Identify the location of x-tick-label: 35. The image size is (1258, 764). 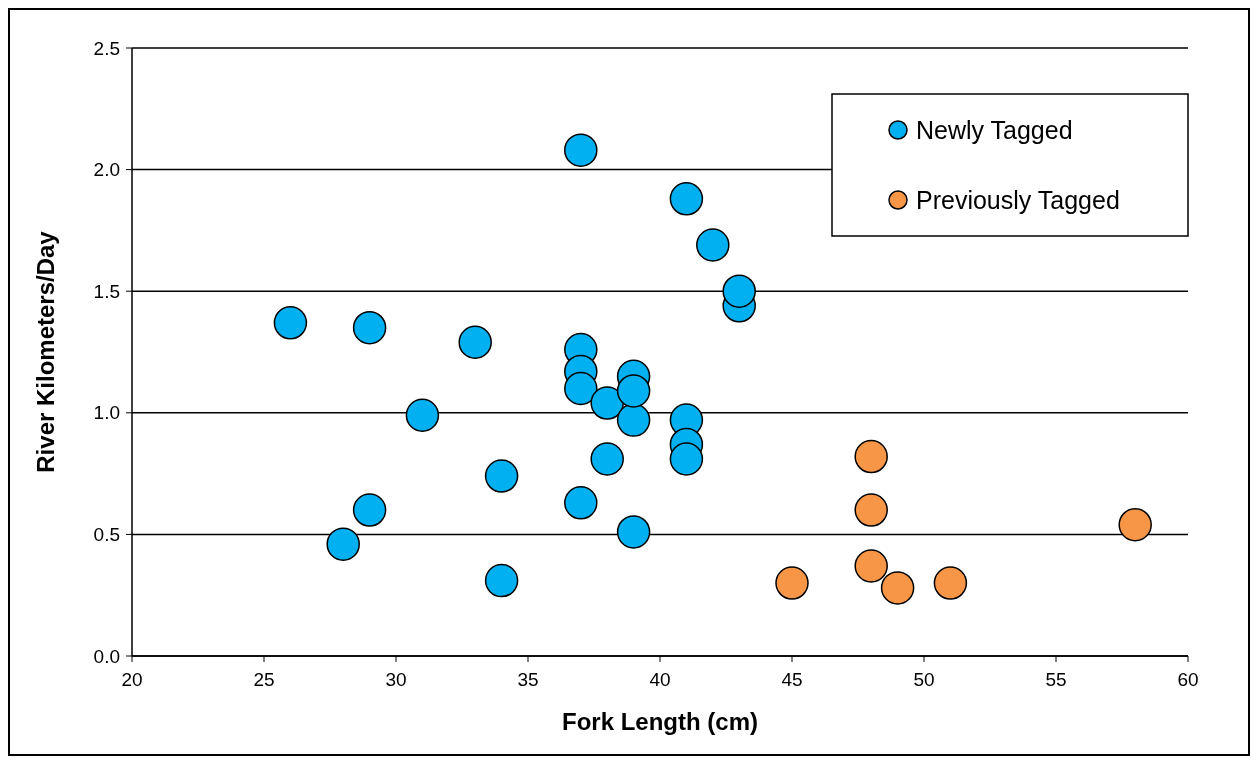
(528, 679).